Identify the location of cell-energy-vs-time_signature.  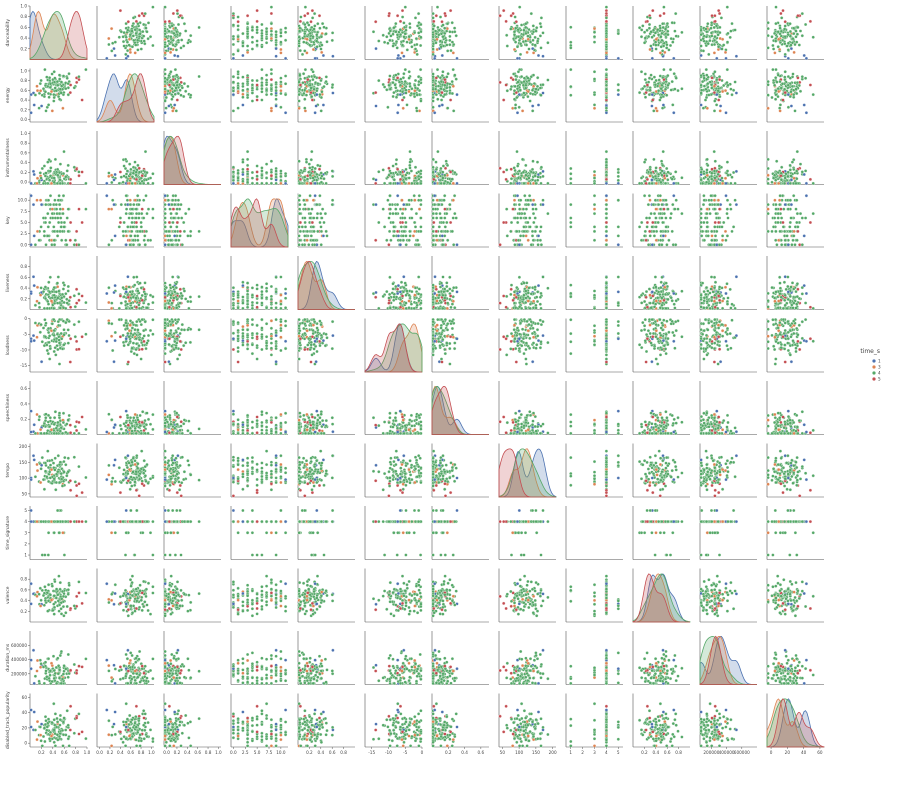
(594, 95).